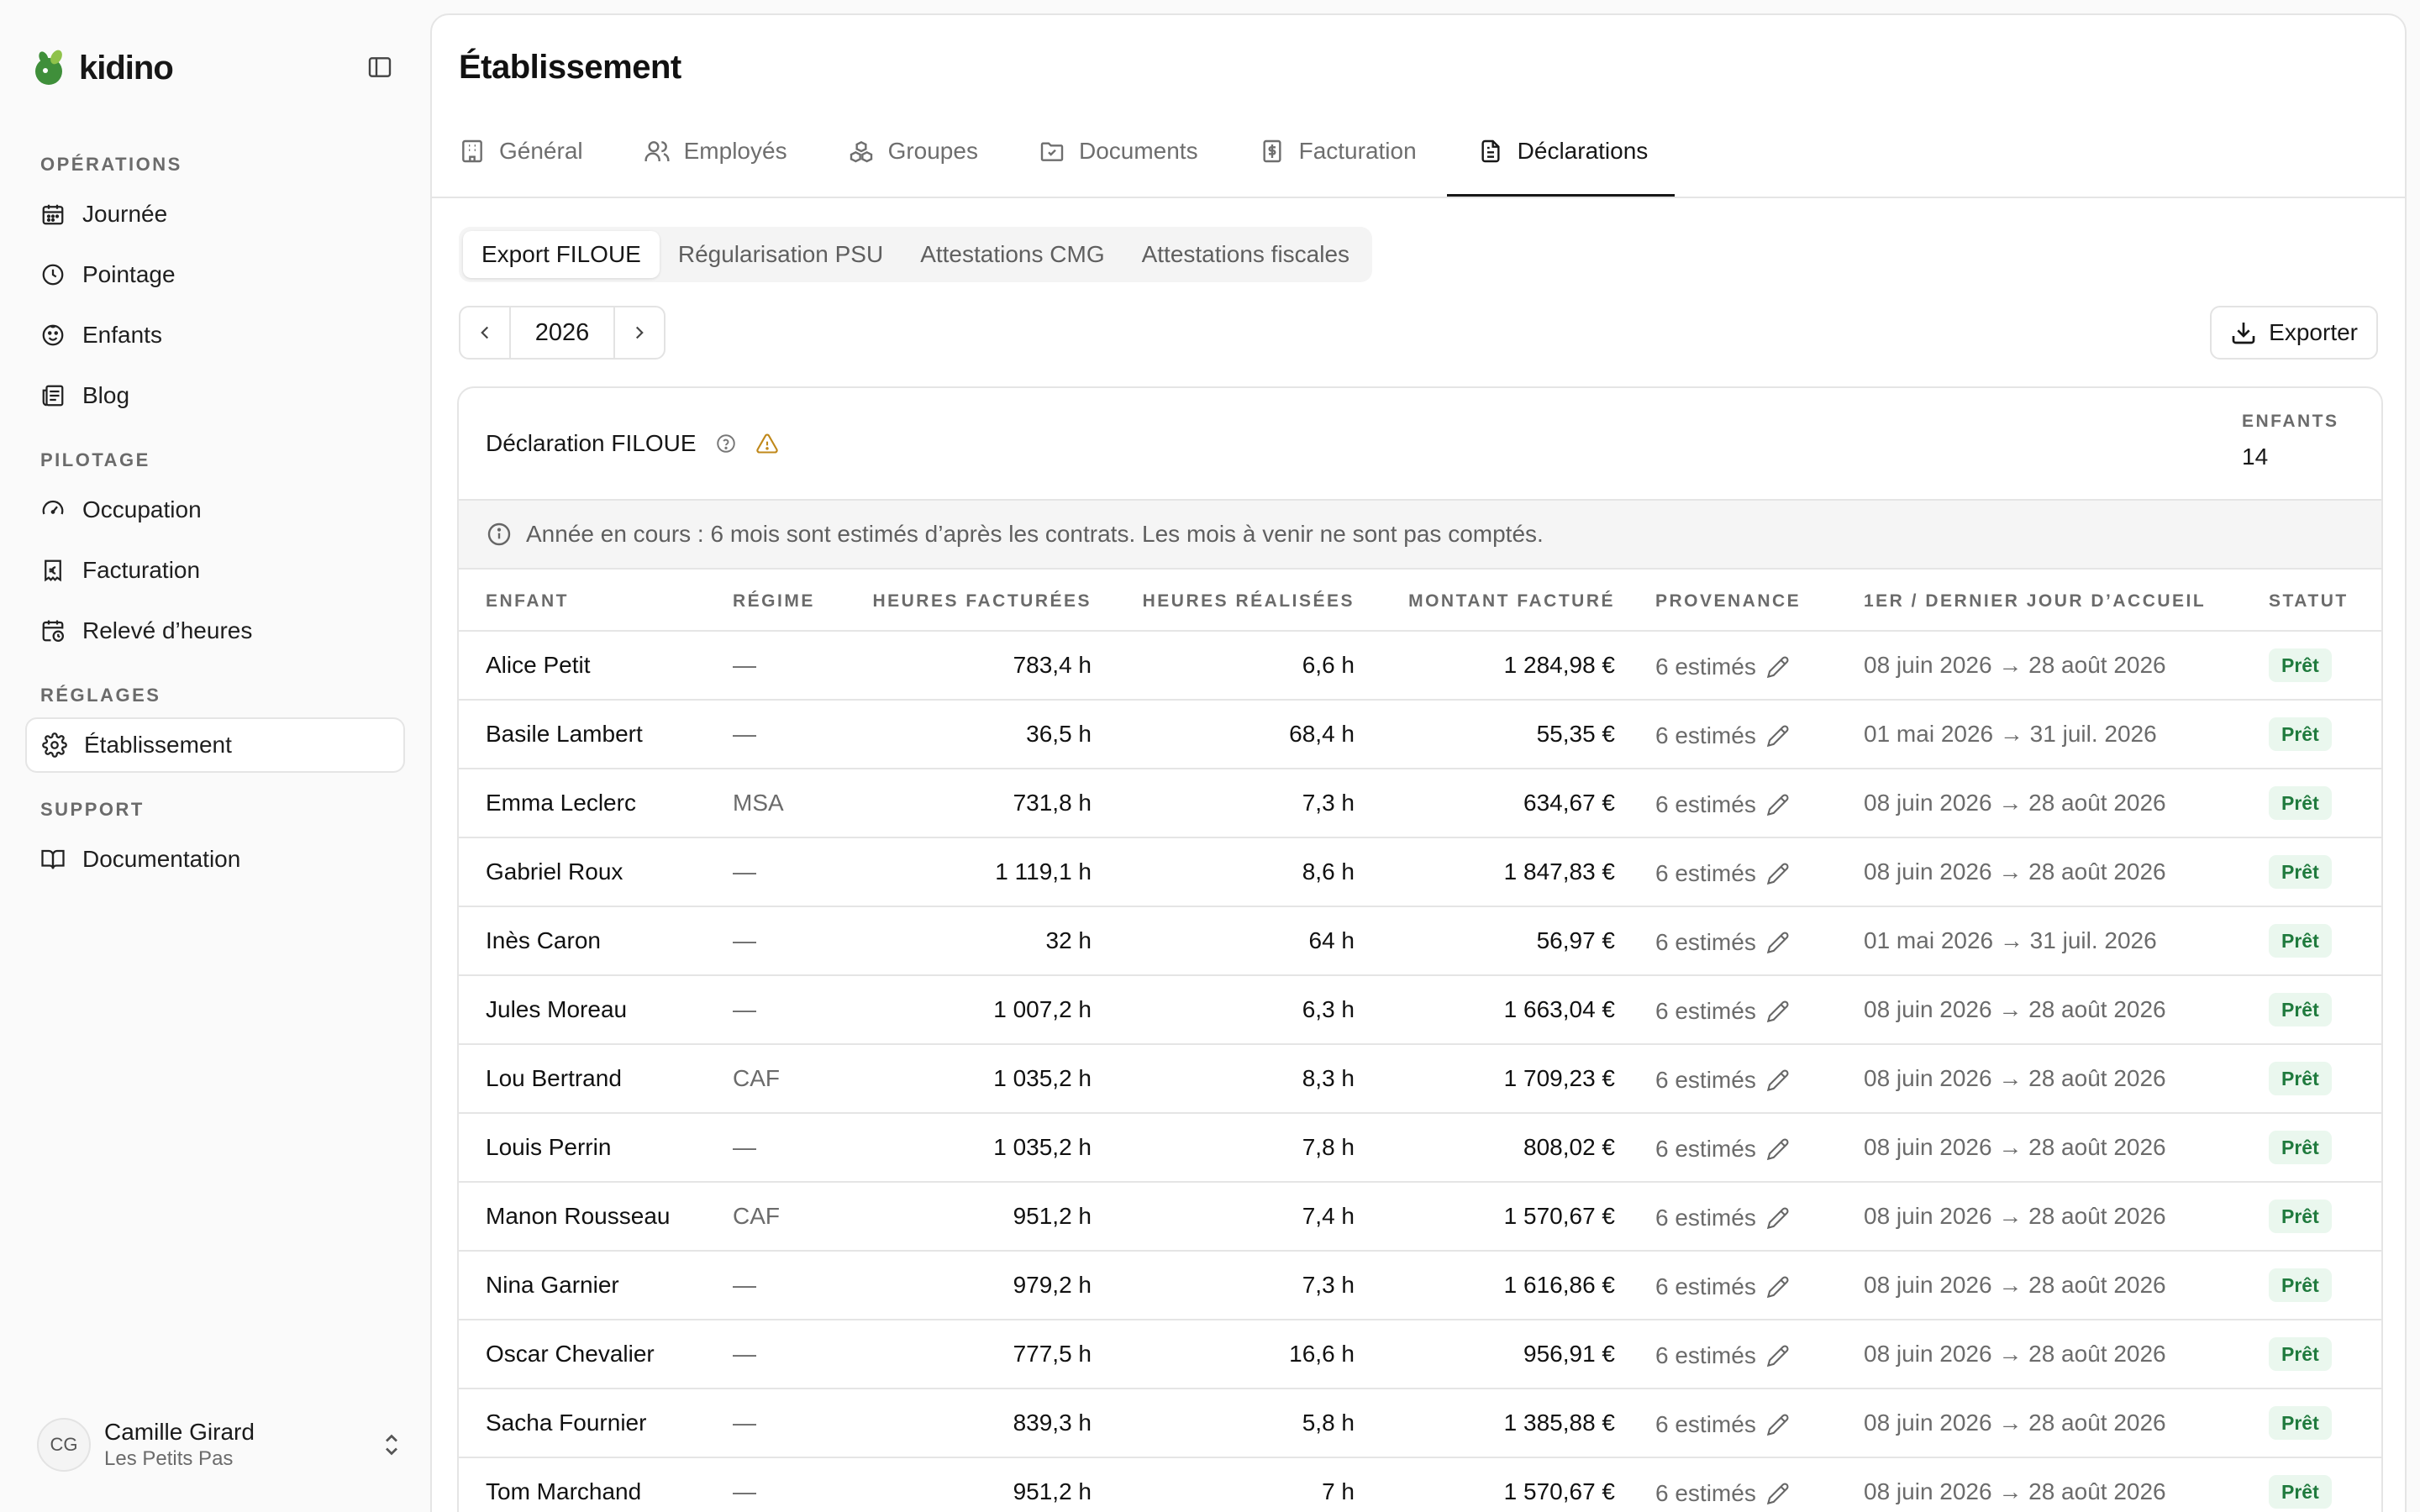 The image size is (2420, 1512). I want to click on column-header-enfant: Enfant, so click(527, 601).